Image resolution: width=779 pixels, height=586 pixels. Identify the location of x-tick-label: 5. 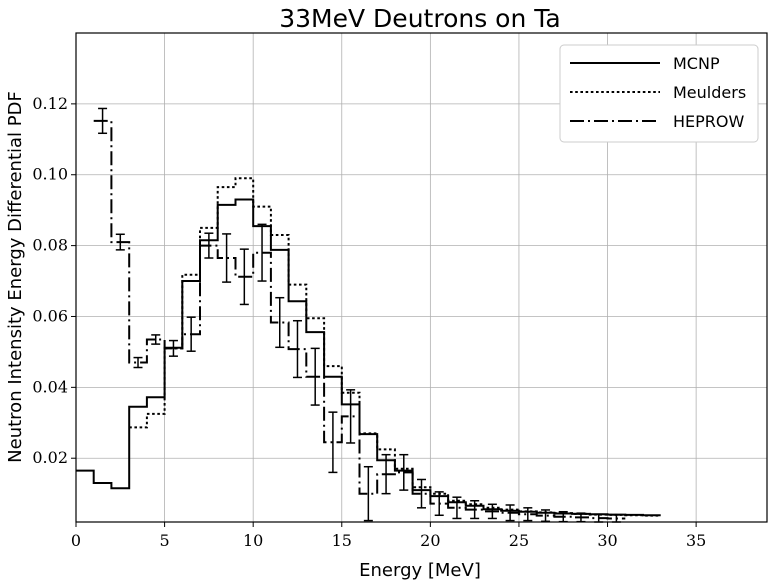
(164, 540).